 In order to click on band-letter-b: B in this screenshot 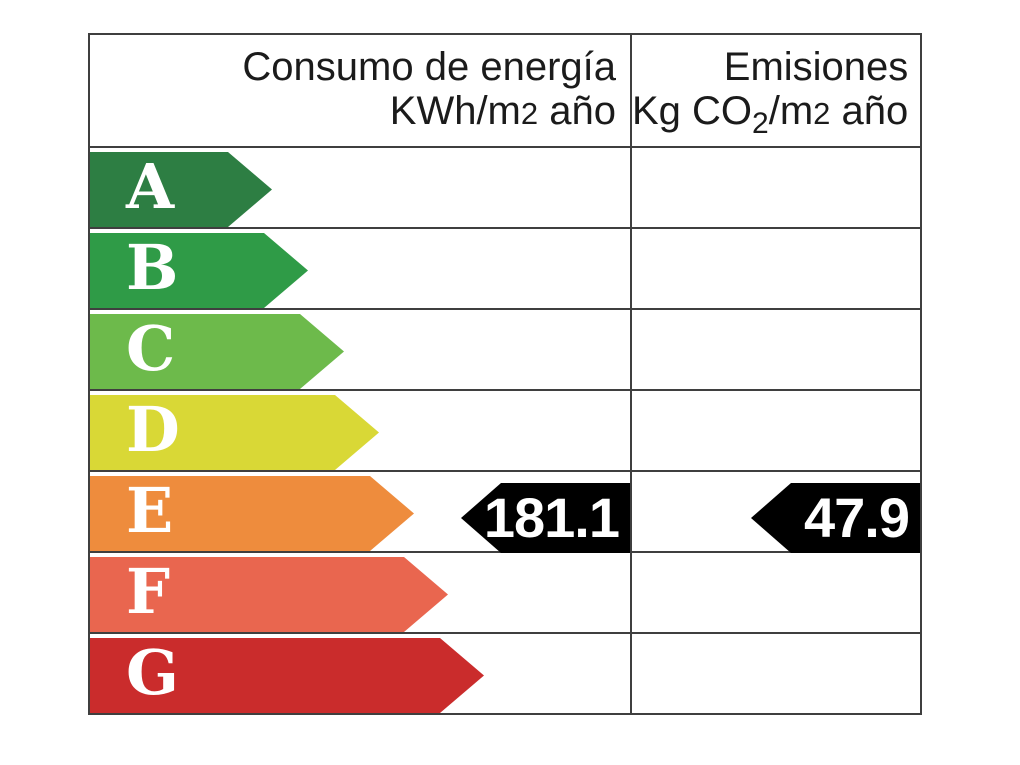, I will do `click(152, 267)`.